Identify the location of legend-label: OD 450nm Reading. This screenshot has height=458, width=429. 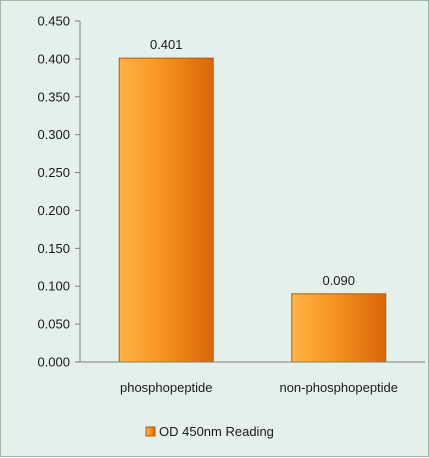
(216, 431).